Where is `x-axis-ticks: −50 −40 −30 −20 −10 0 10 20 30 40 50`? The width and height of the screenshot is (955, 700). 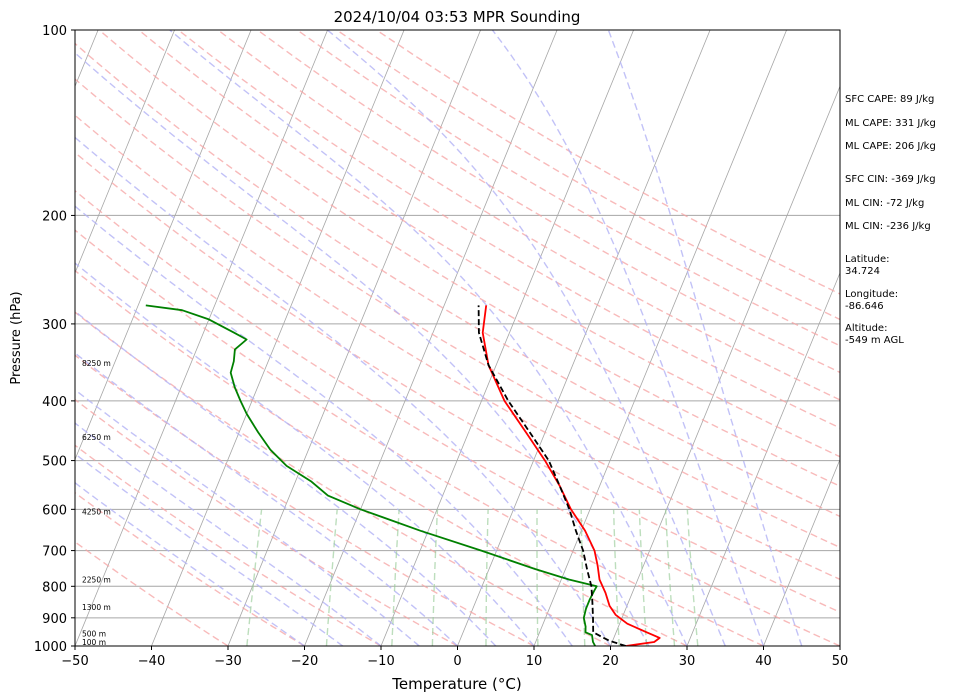 x-axis-ticks: −50 −40 −30 −20 −10 0 10 20 30 40 50 is located at coordinates (454, 657).